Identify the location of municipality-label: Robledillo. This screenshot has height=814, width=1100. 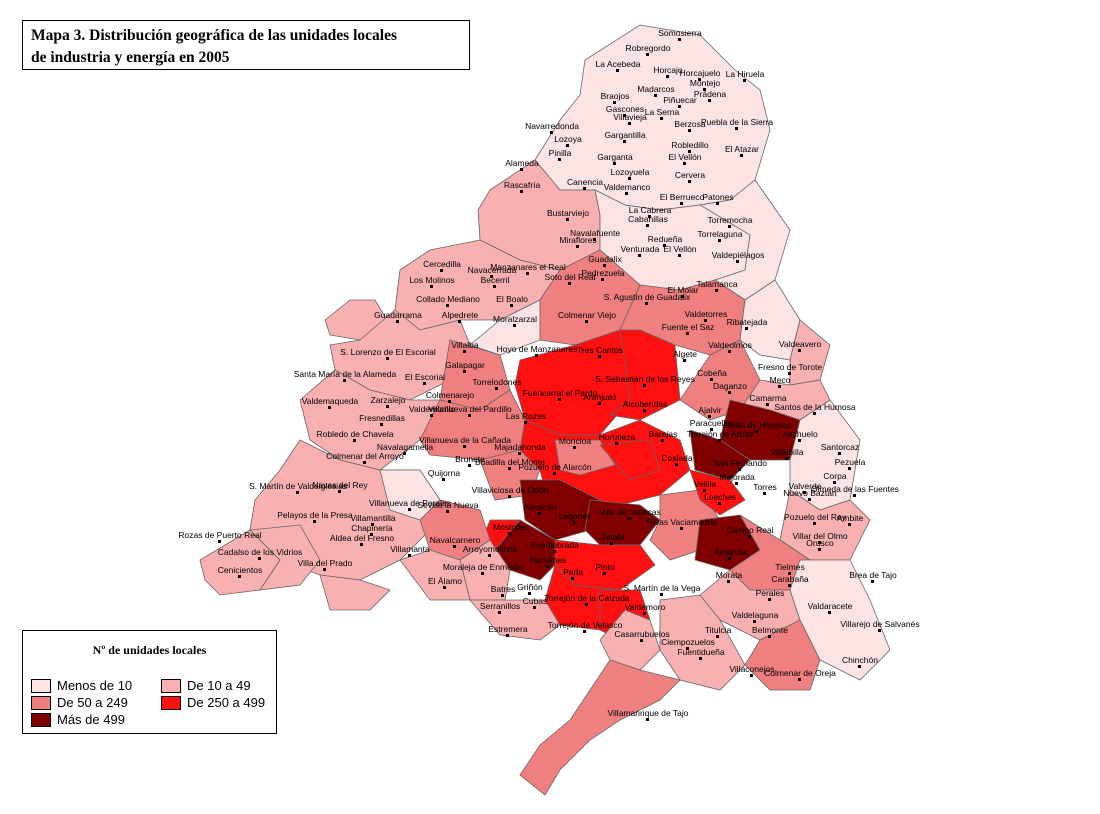
(690, 145).